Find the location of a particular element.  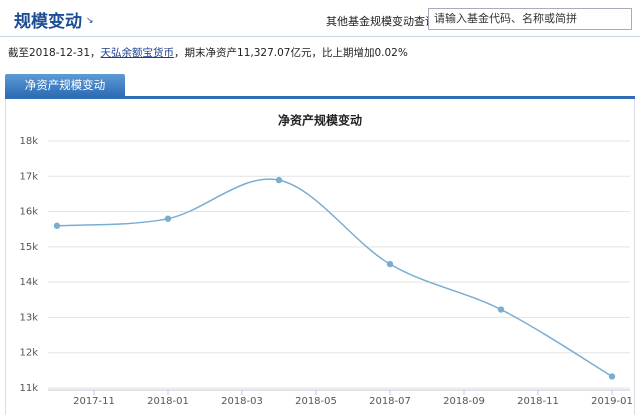

y-tick-label: 12k is located at coordinates (28, 353).